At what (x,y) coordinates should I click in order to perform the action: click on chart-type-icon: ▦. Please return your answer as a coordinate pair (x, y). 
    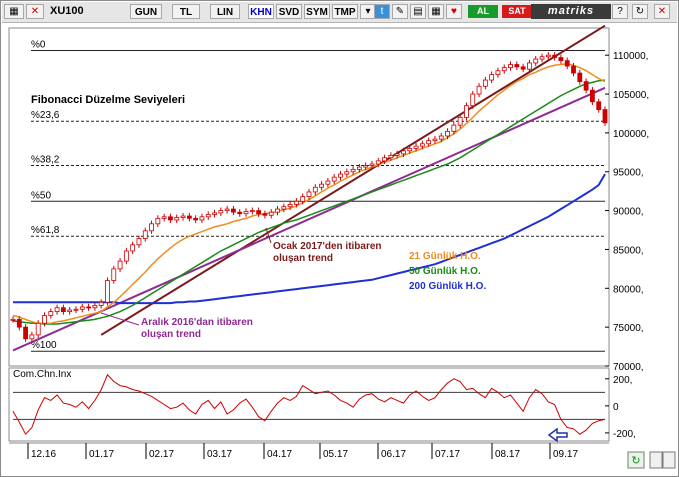
    Looking at the image, I should click on (14, 11).